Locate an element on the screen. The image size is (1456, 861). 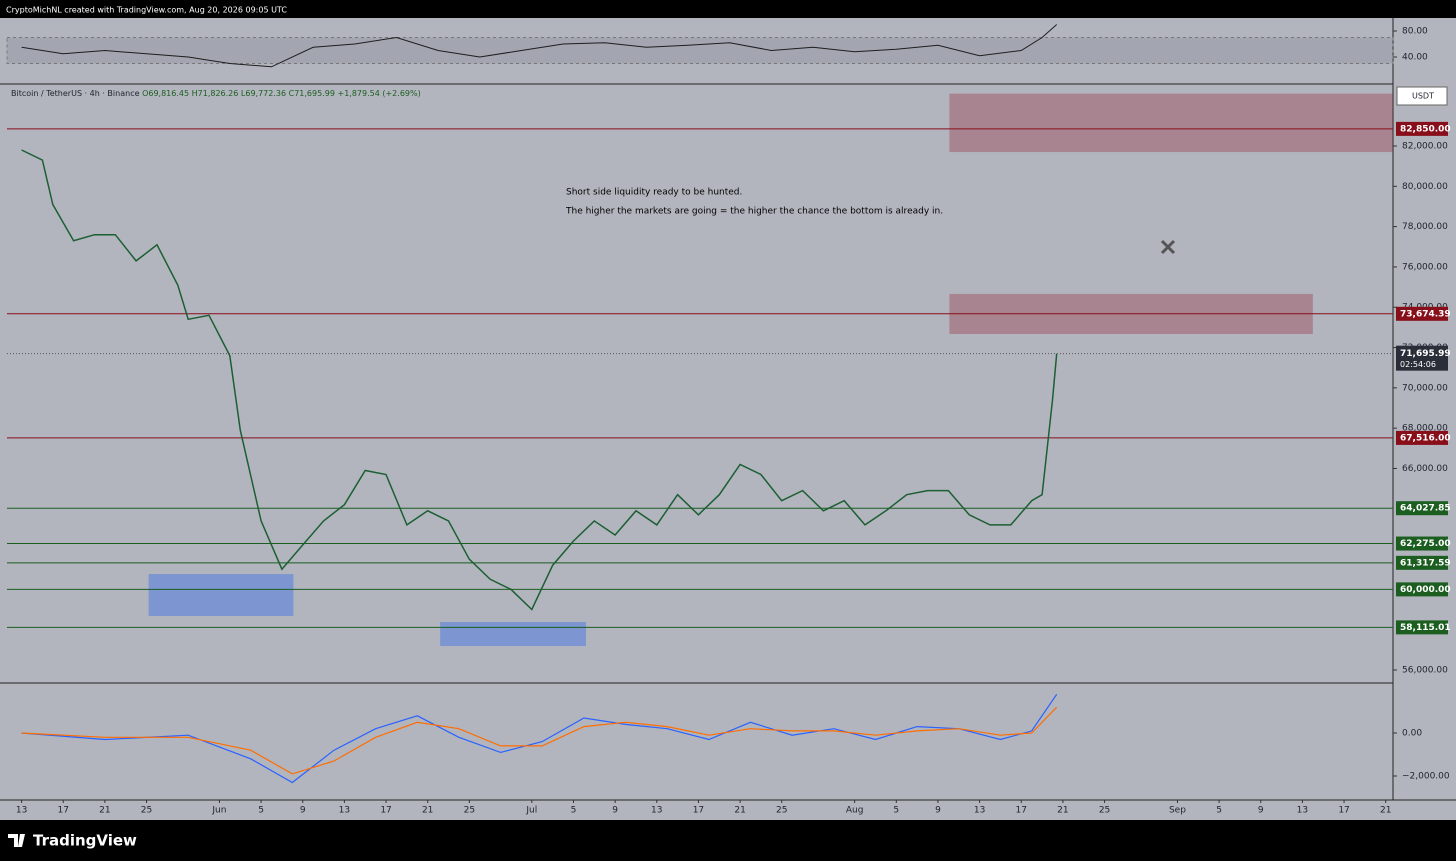
y-tick-label: 78,000.00 is located at coordinates (1425, 227).